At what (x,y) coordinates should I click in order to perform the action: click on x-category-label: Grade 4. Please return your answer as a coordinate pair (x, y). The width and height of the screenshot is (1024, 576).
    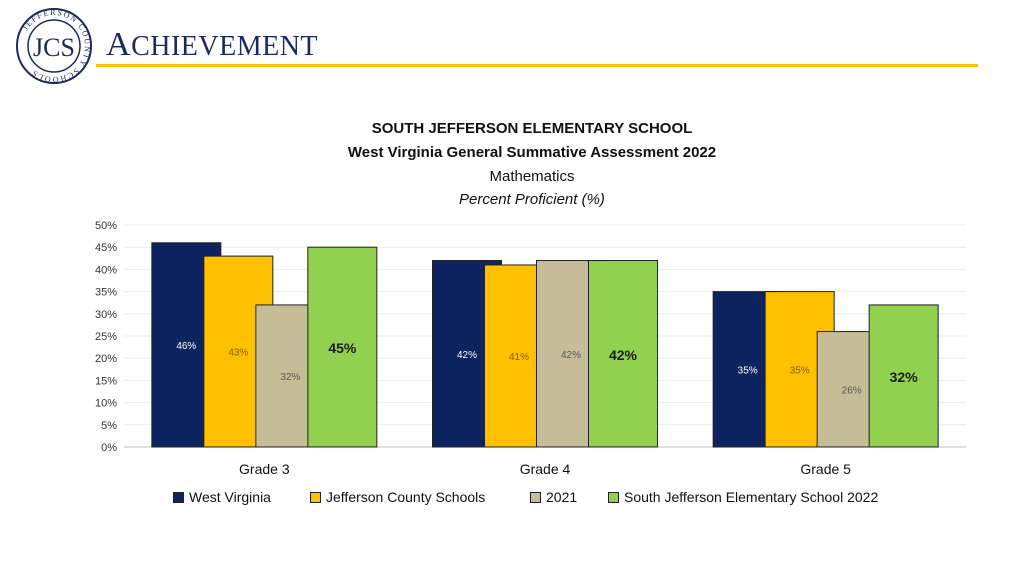
    Looking at the image, I should click on (545, 469).